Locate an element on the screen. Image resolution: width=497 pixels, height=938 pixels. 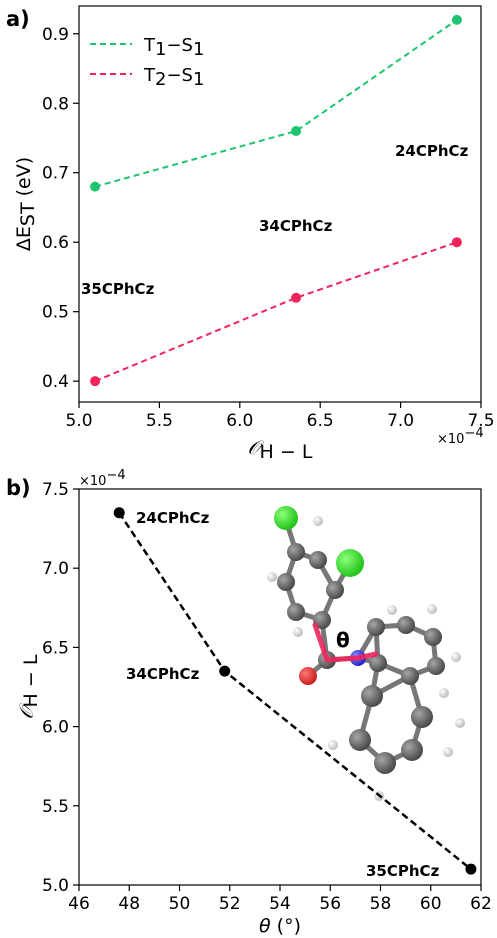
x-tick-label: 60 is located at coordinates (431, 904).